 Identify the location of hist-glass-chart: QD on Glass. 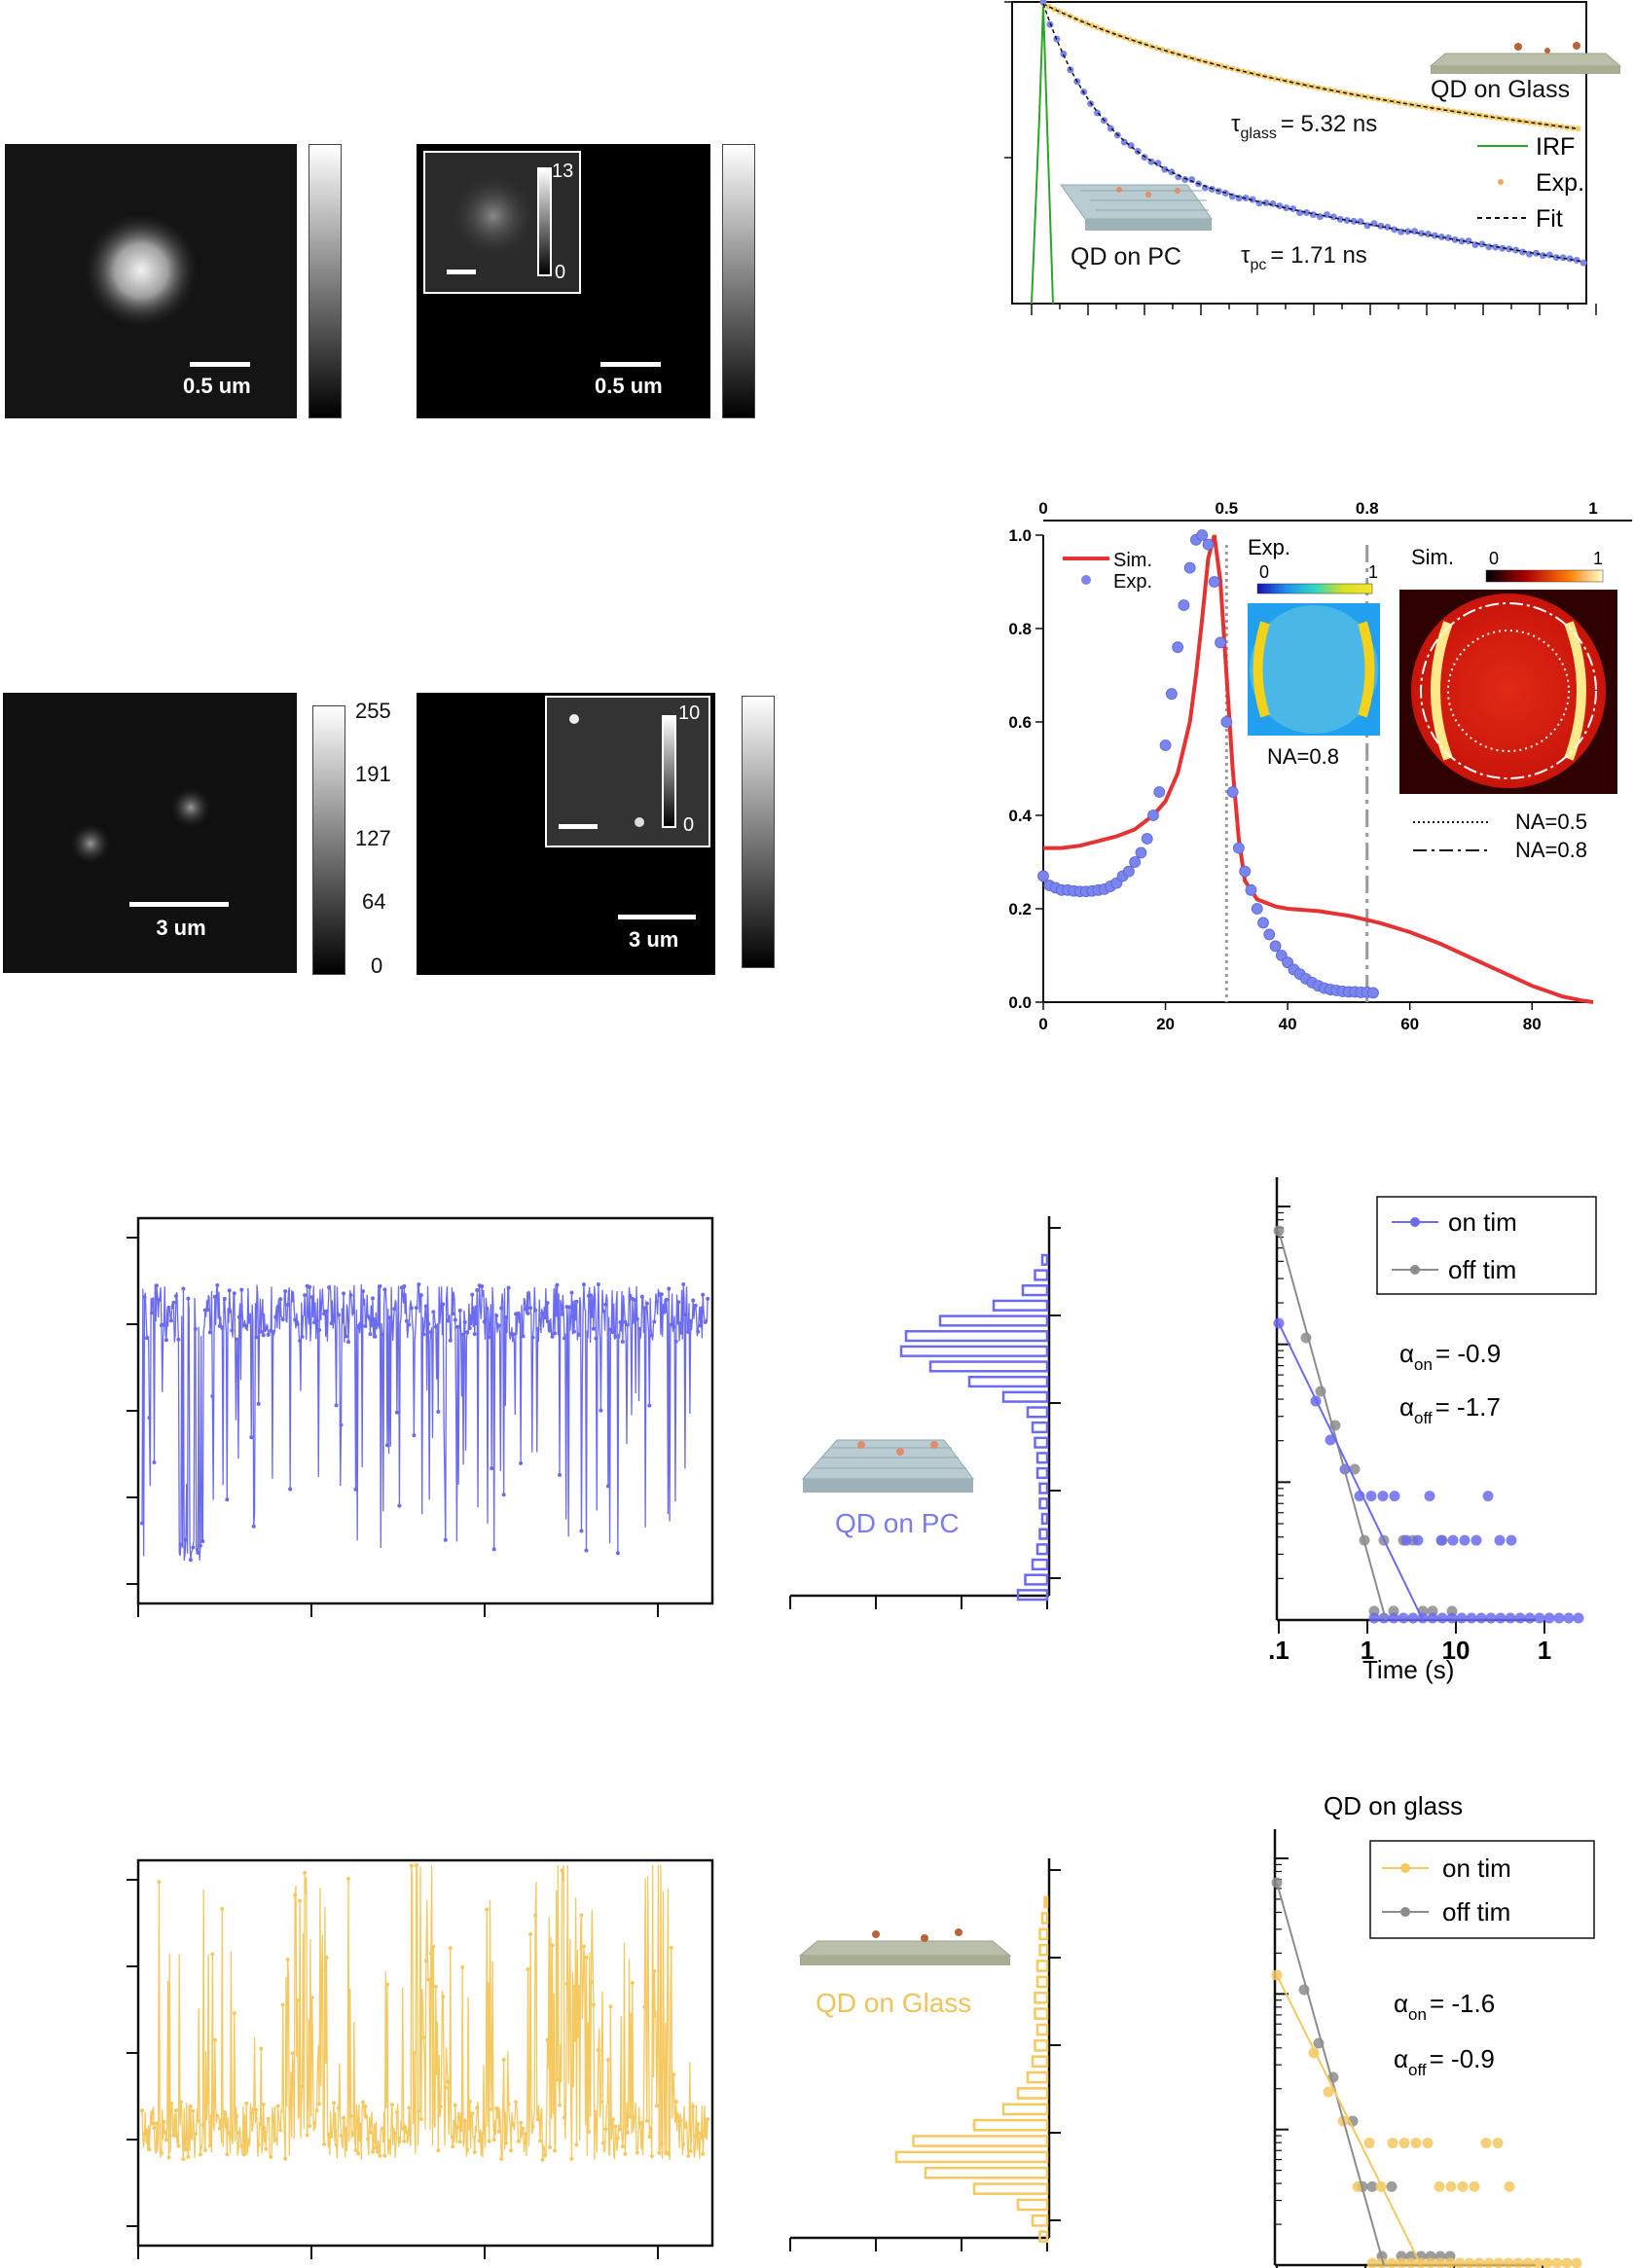
(925, 2054).